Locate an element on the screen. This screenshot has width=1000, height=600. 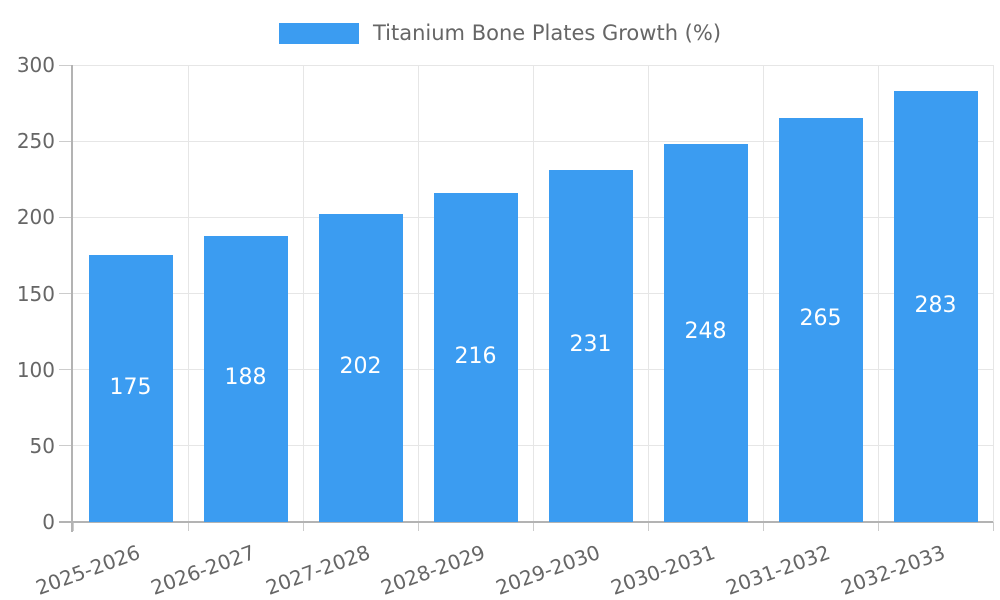
x-tick-label: 2027-2028 is located at coordinates (318, 570).